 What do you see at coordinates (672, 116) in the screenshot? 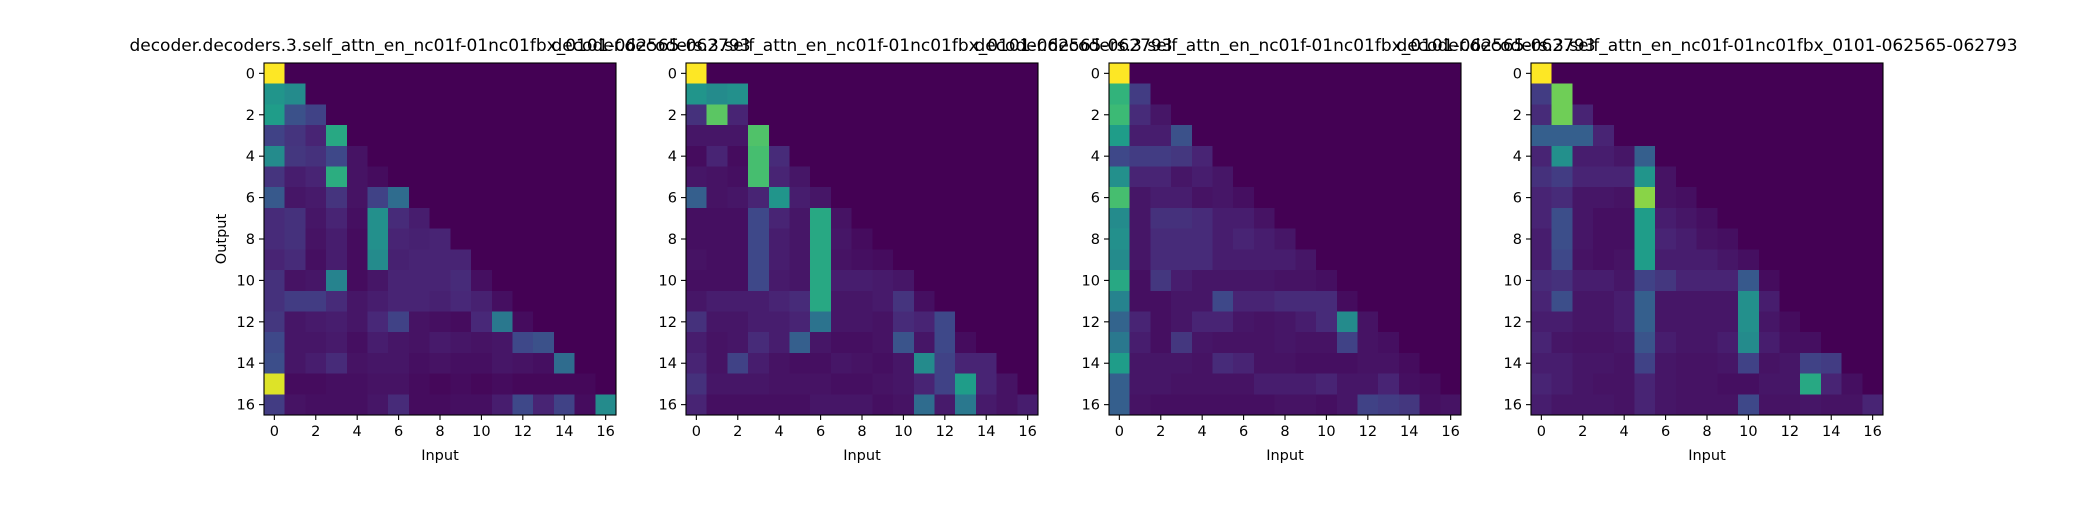
I see `y-tick-label: 2` at bounding box center [672, 116].